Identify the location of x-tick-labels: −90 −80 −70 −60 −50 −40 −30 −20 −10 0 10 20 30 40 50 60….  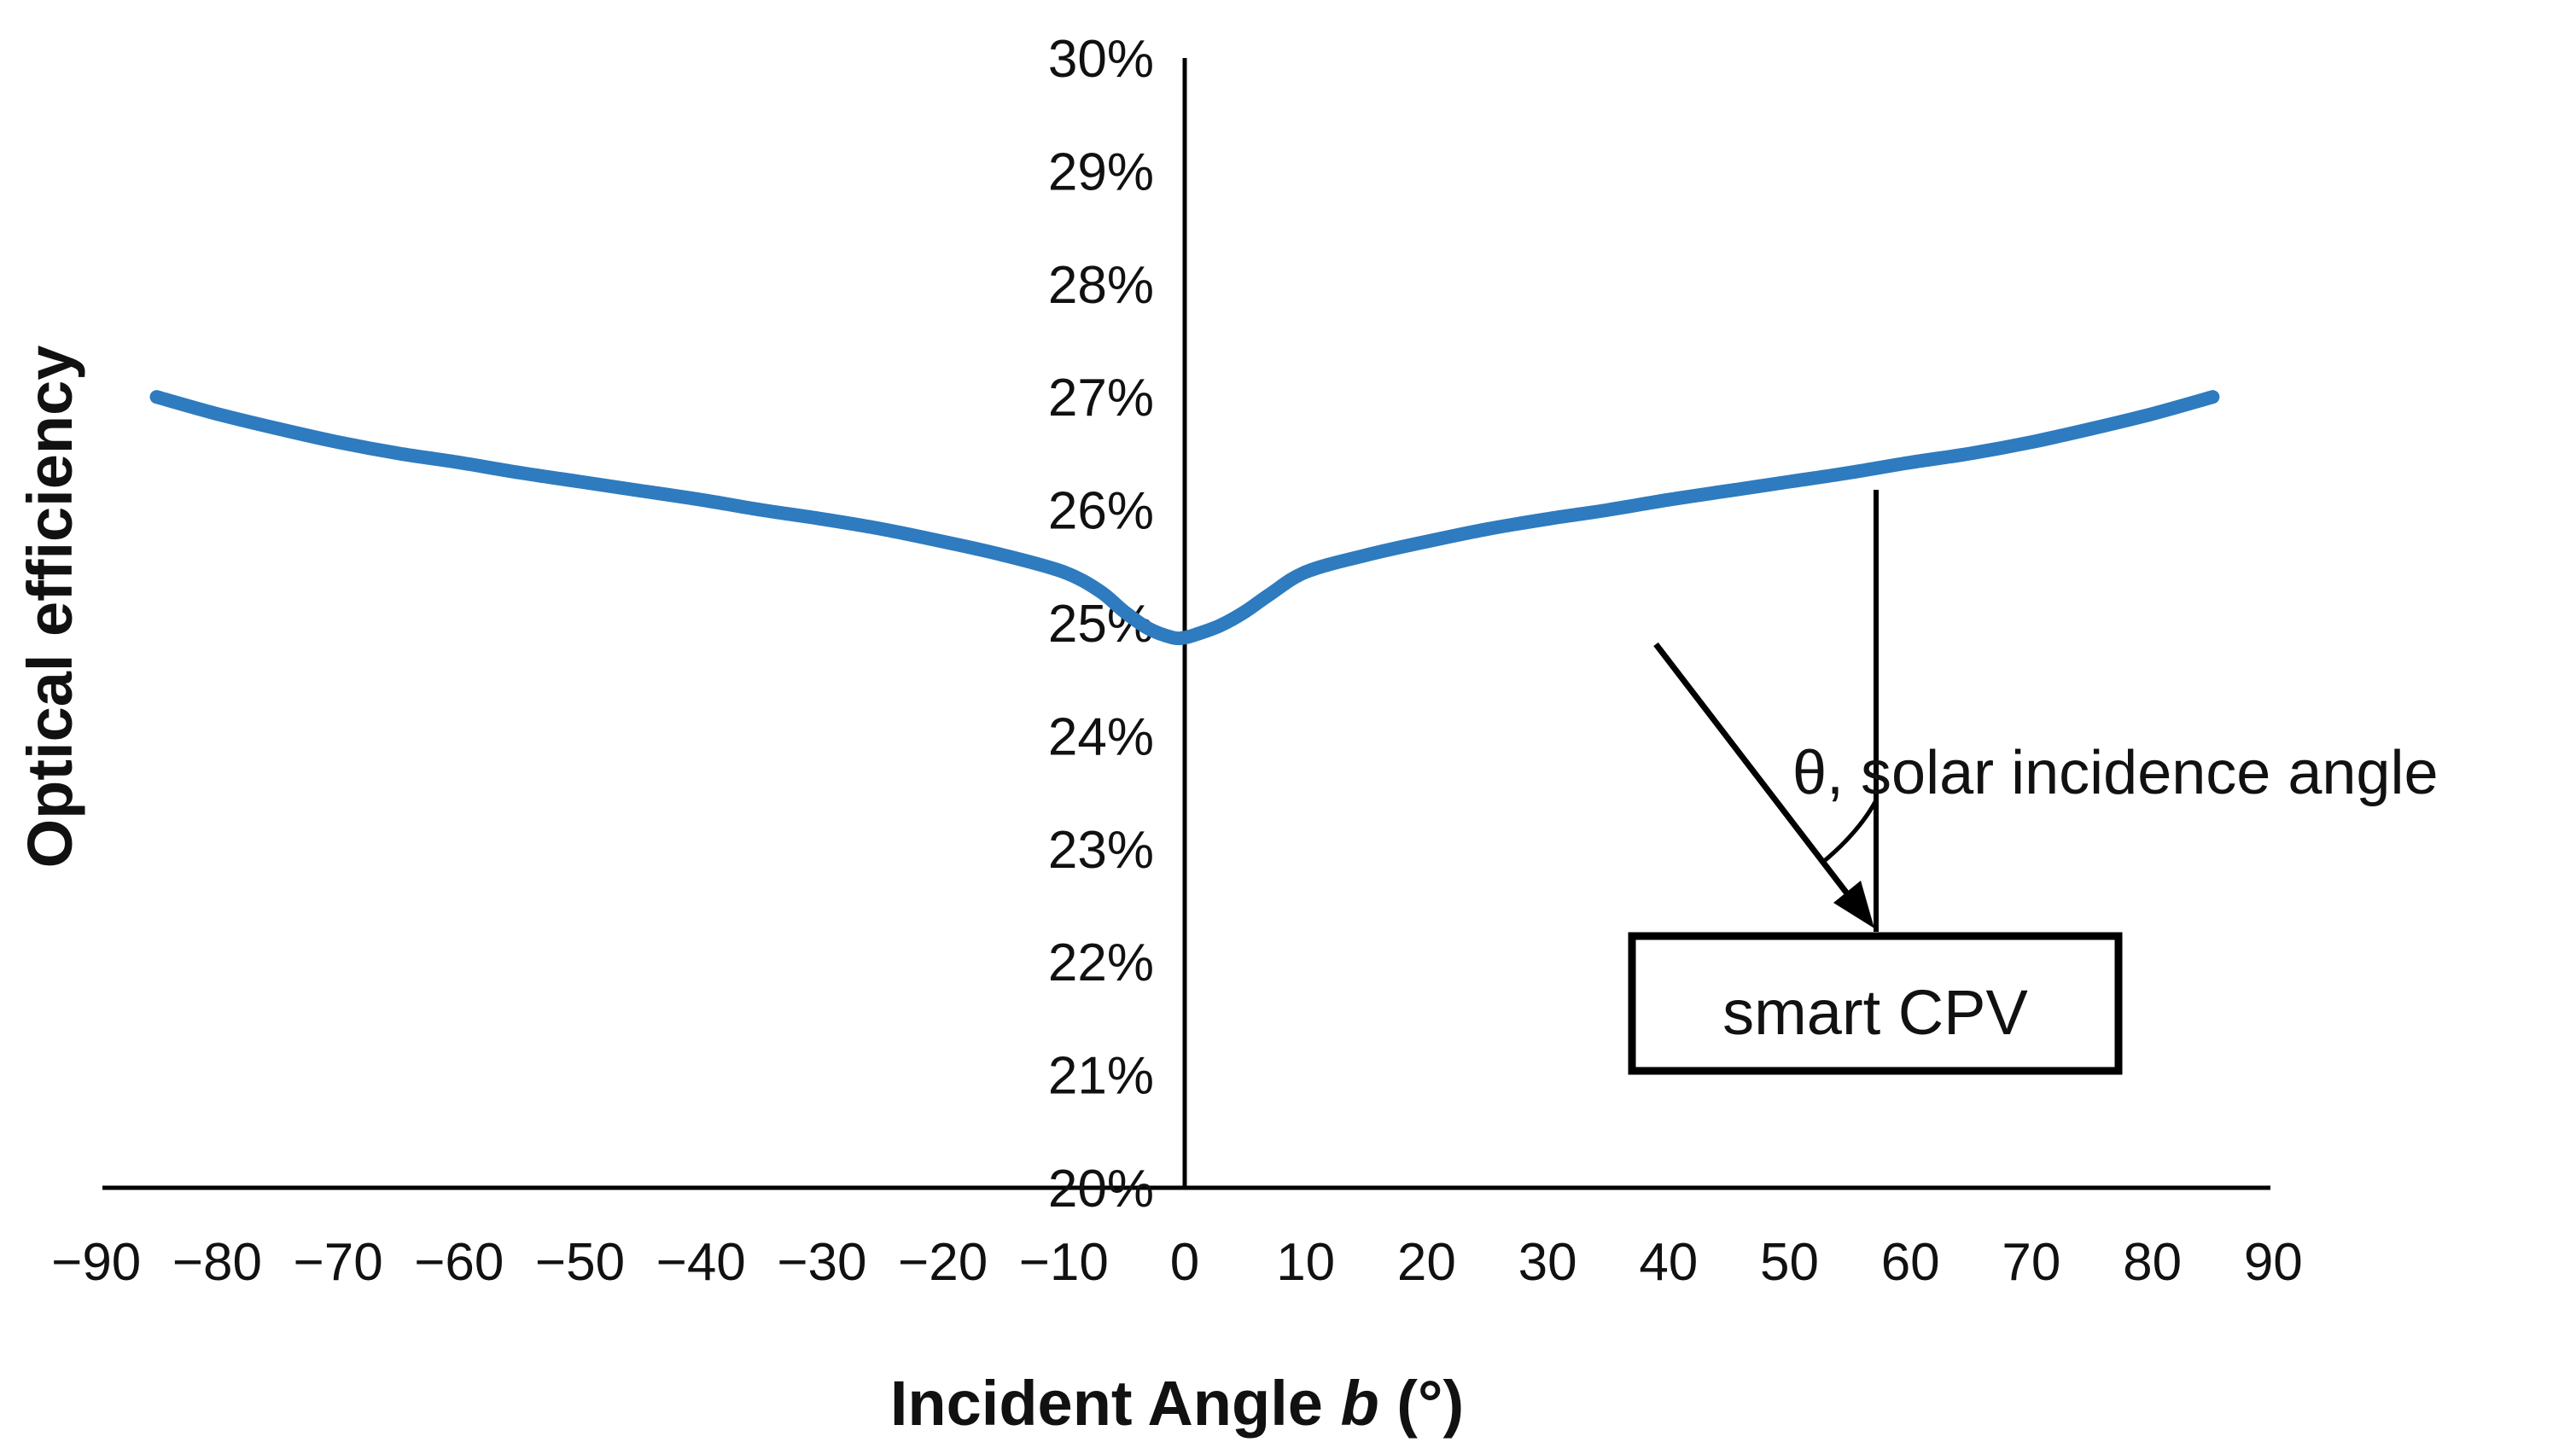
(1177, 1262).